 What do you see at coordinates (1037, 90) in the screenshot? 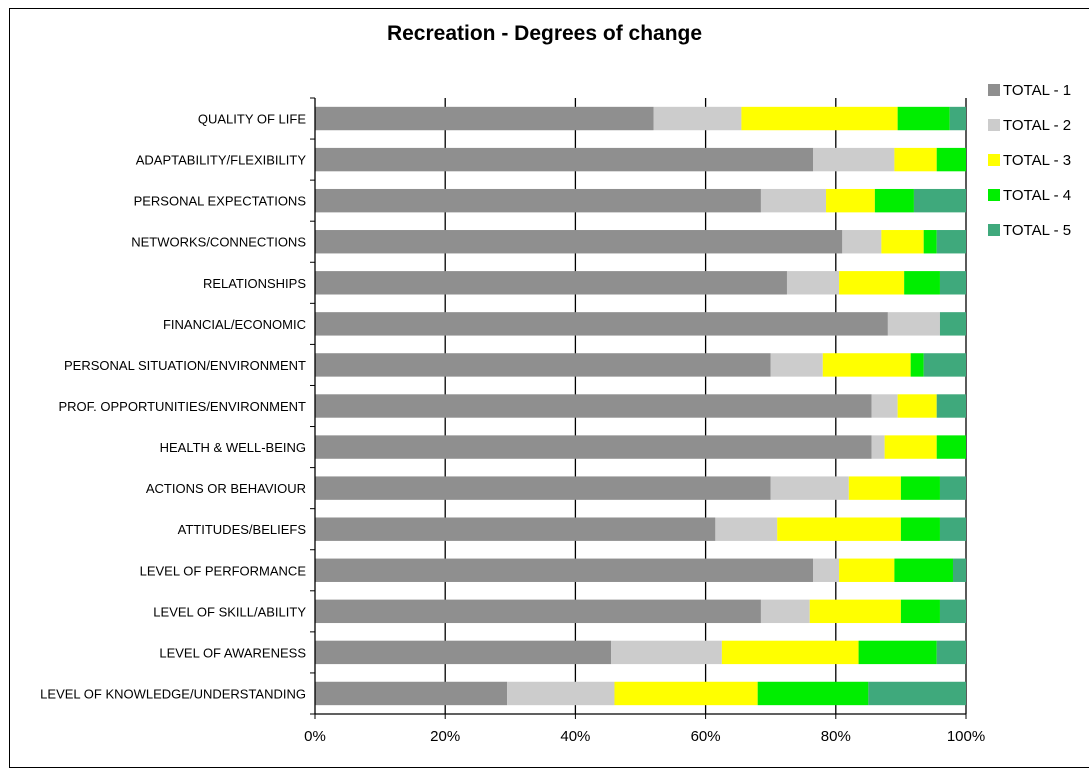
I see `legend-label: TOTAL - 1` at bounding box center [1037, 90].